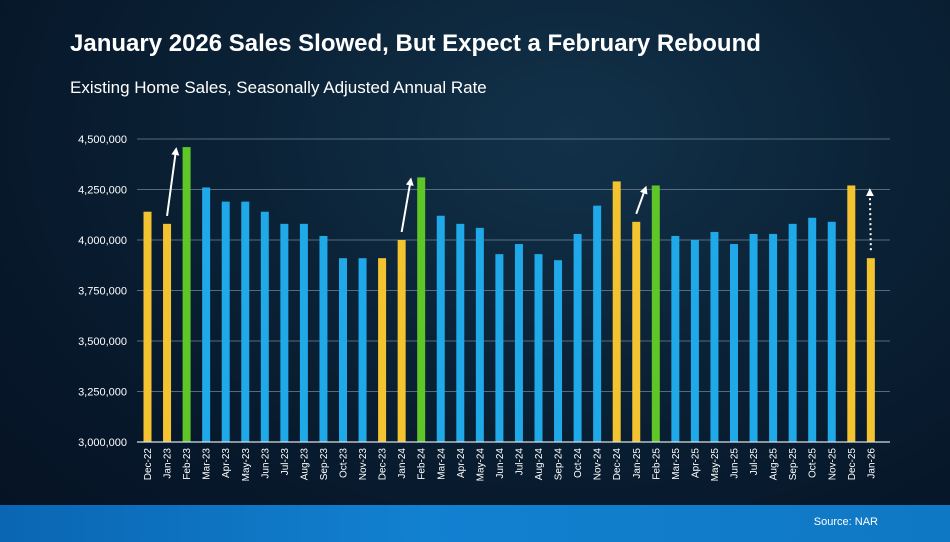 The image size is (950, 542). I want to click on x-tick-label: Oct-24, so click(578, 463).